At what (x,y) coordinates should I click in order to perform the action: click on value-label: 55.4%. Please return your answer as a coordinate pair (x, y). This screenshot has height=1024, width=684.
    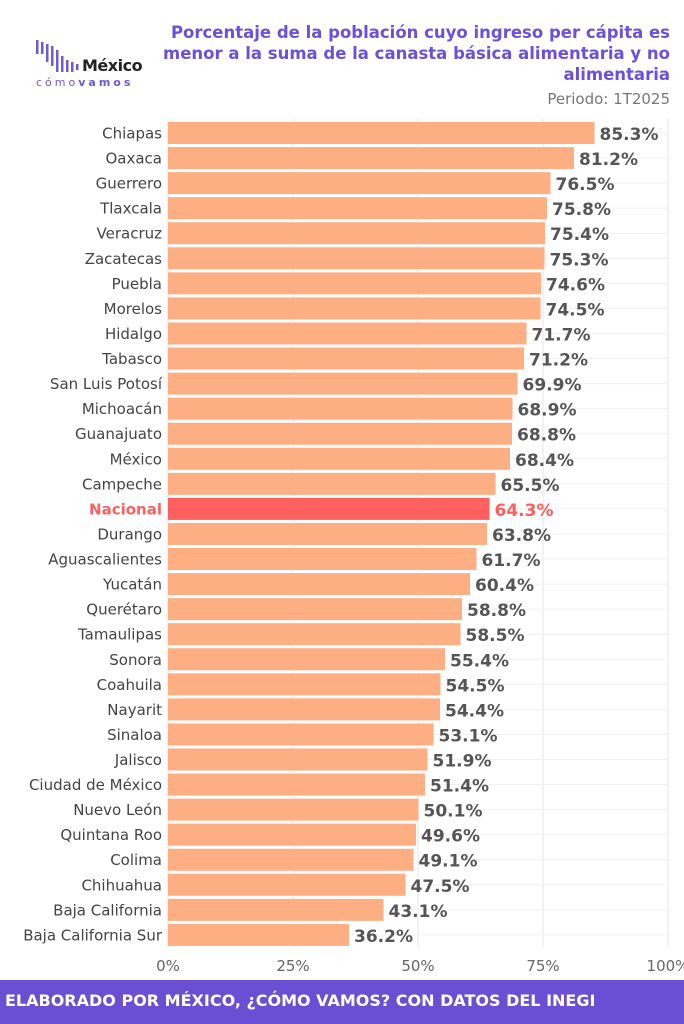
    Looking at the image, I should click on (479, 661).